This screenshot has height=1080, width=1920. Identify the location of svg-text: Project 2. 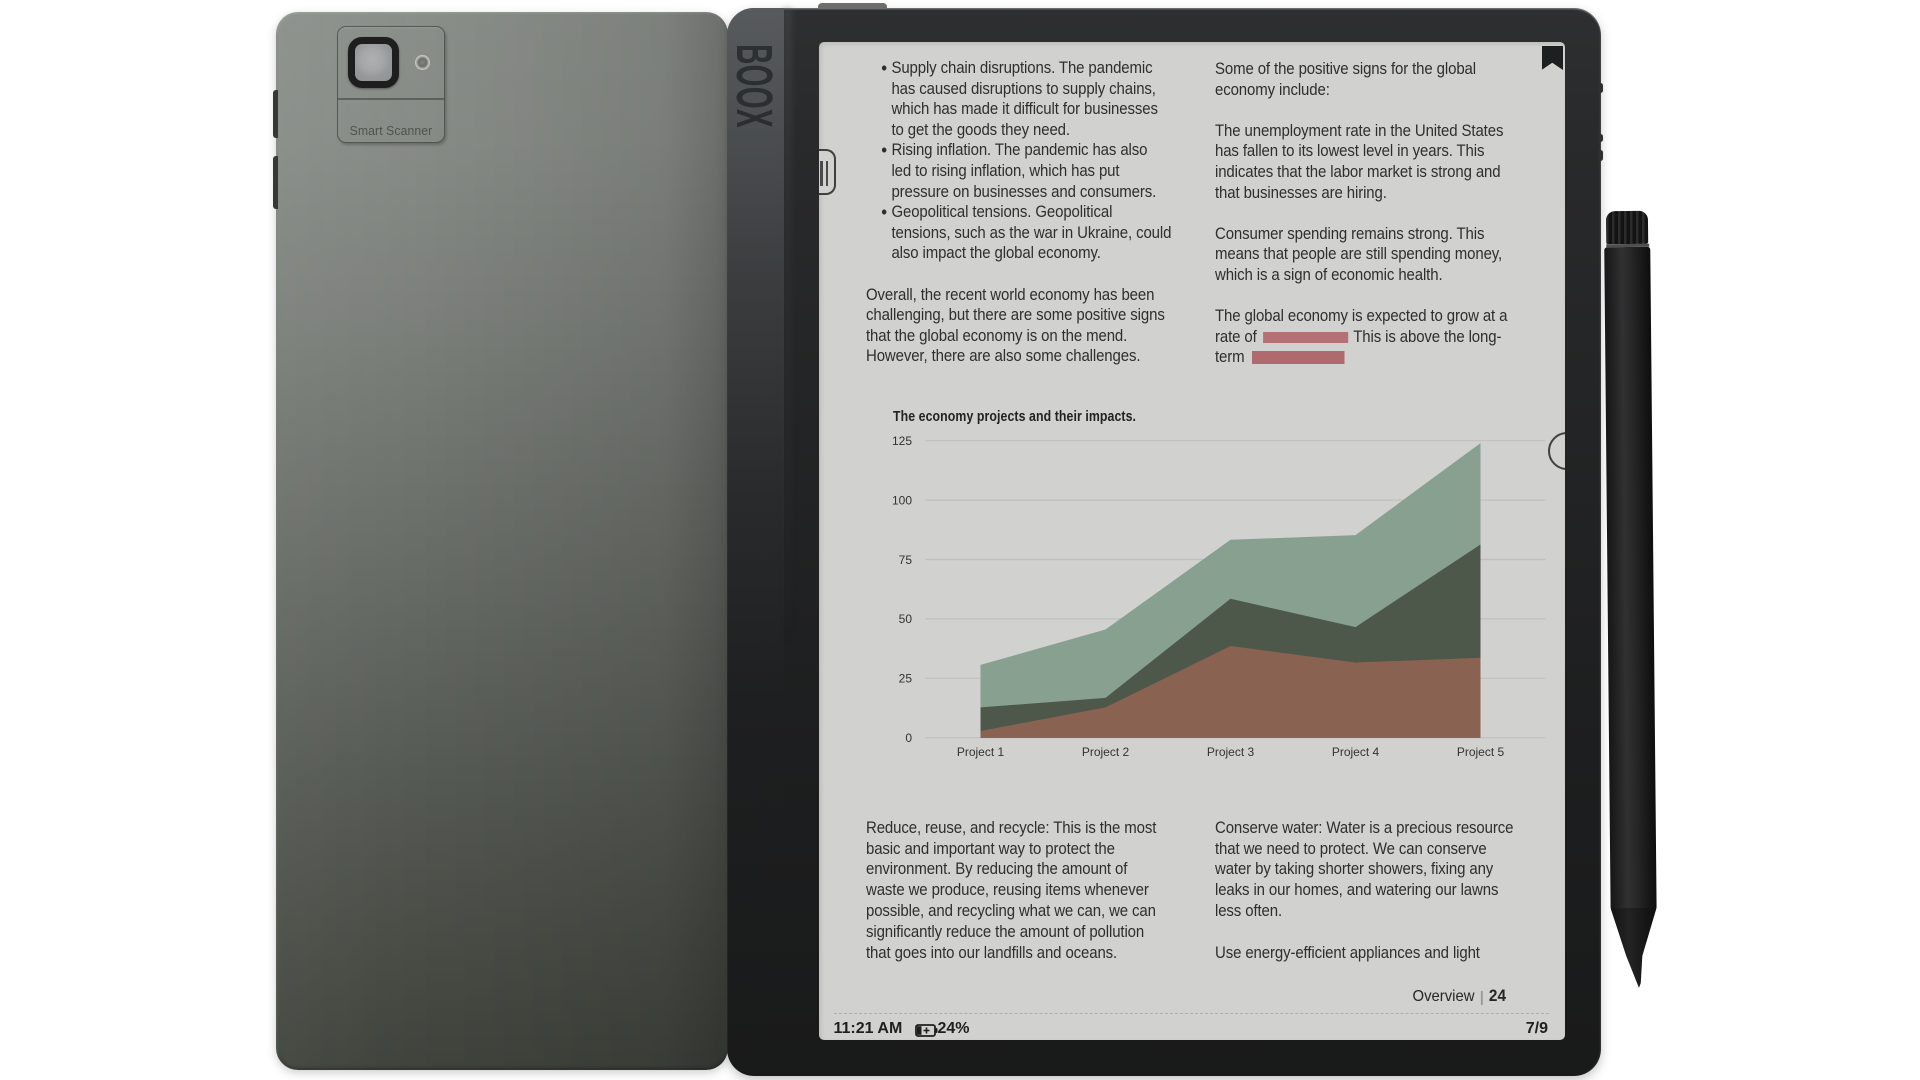
(1105, 752).